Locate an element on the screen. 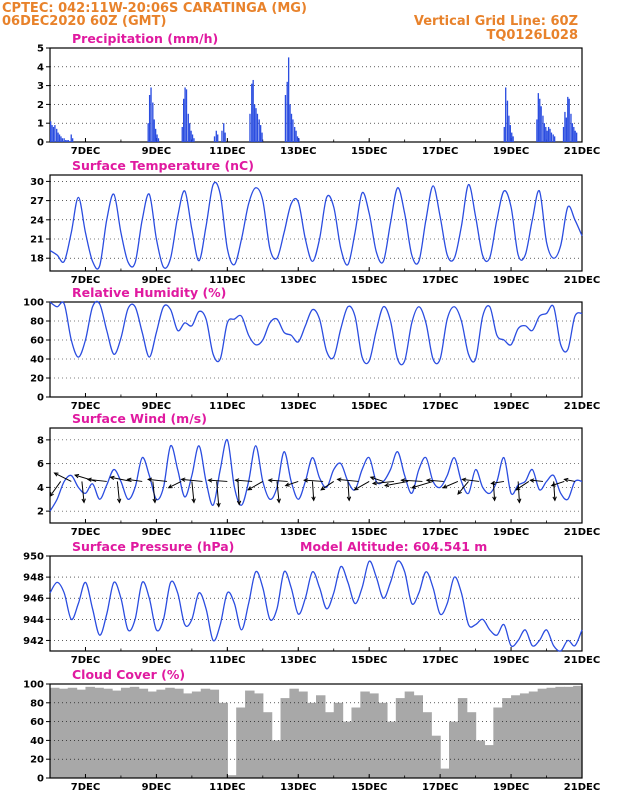 The height and width of the screenshot is (800, 618). x-tick-label: 17DEC is located at coordinates (440, 660).